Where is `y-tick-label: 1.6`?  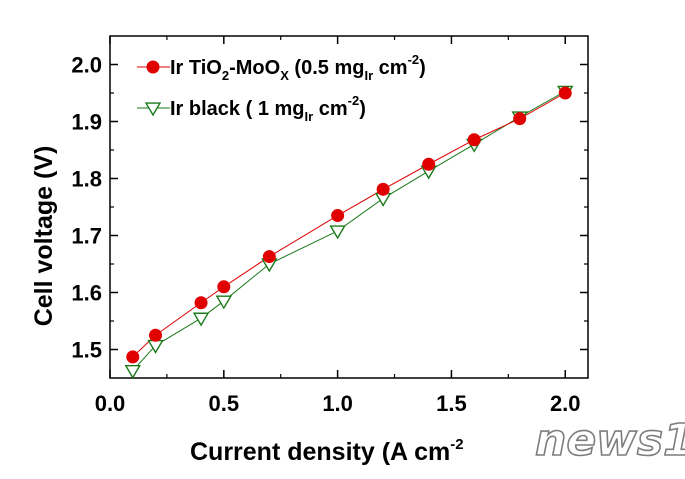
y-tick-label: 1.6 is located at coordinates (86, 293).